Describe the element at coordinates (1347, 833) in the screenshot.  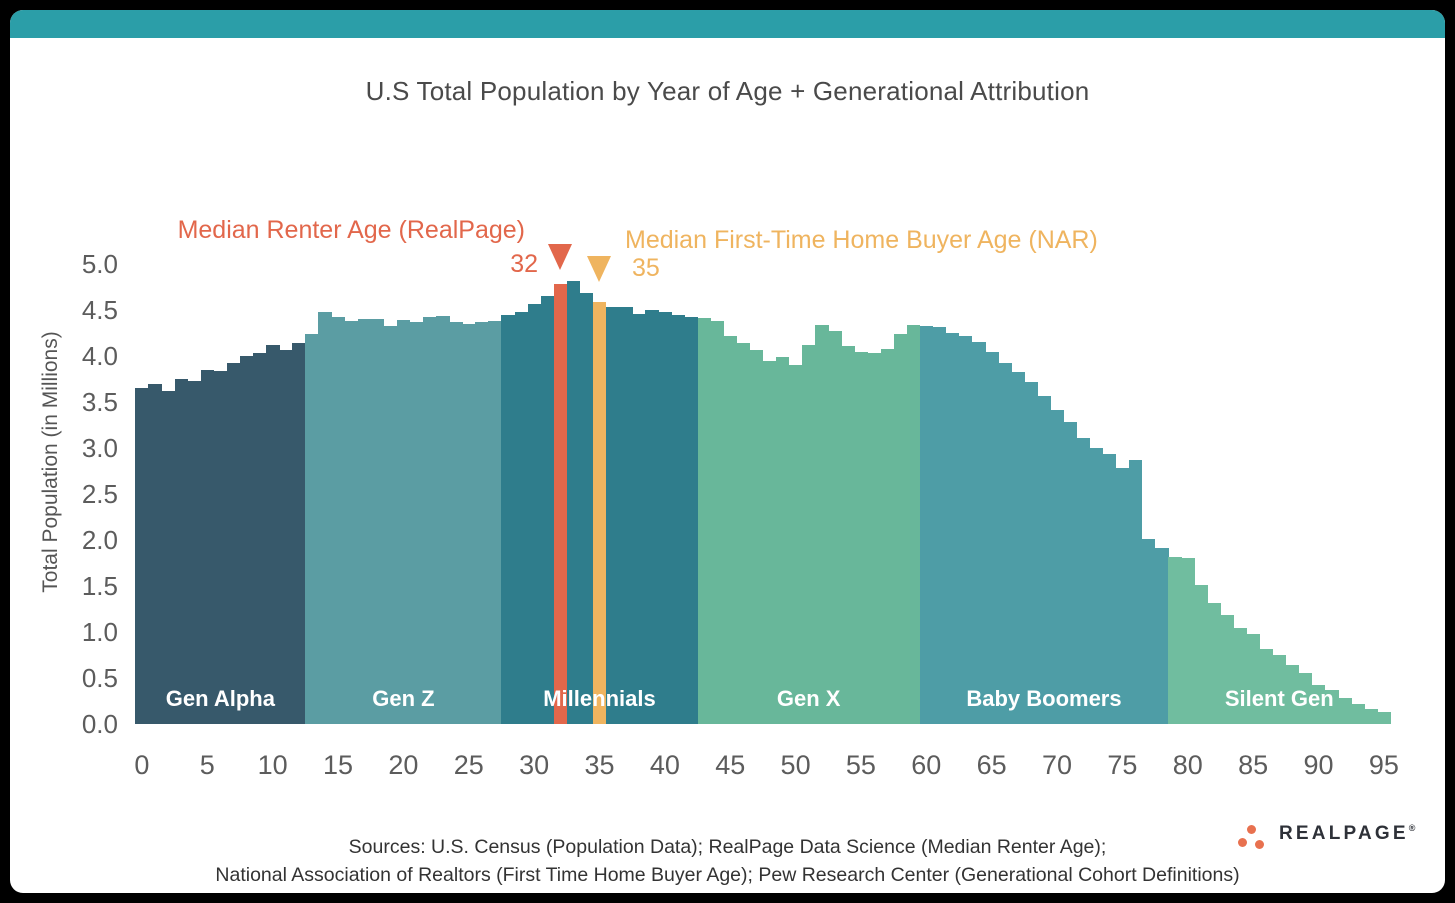
I see `logo-wordmark: REALPAGE®` at that location.